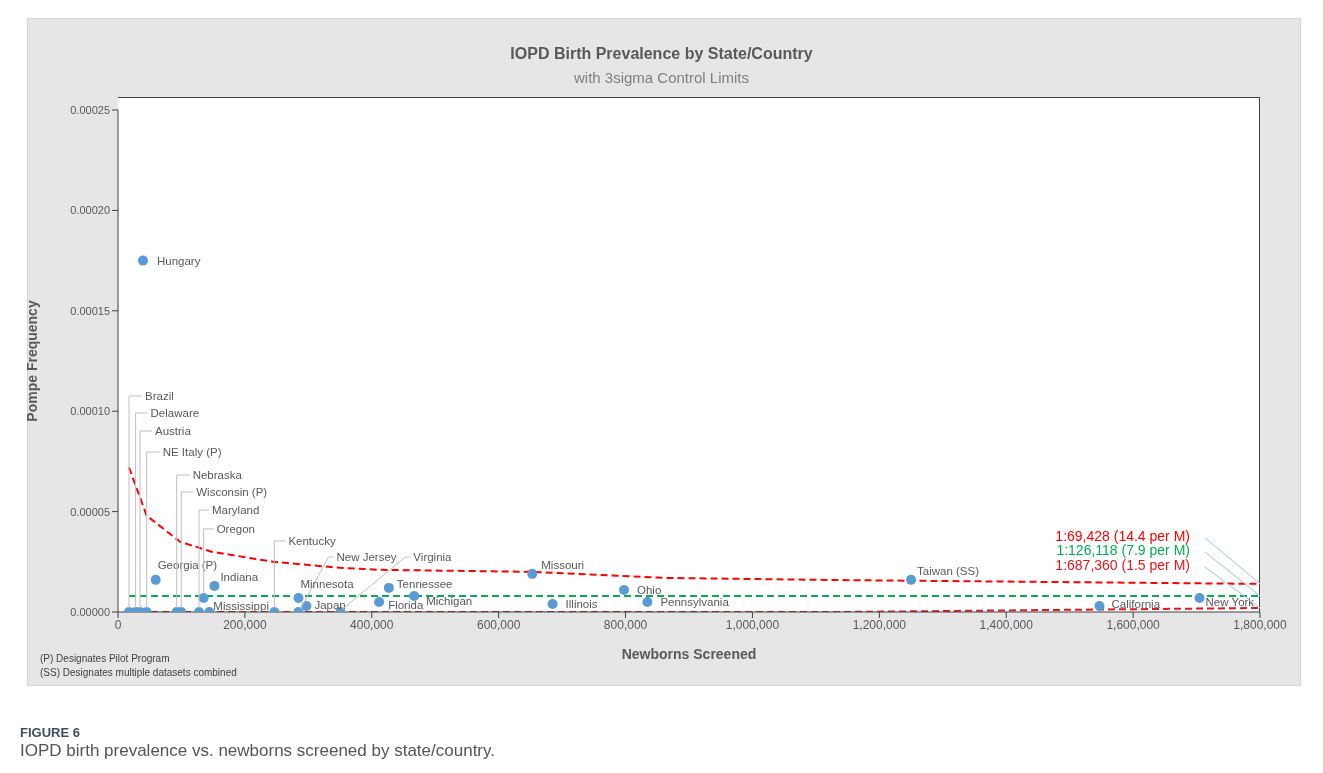 This screenshot has height=773, width=1323. What do you see at coordinates (173, 431) in the screenshot?
I see `annotation: Austria` at bounding box center [173, 431].